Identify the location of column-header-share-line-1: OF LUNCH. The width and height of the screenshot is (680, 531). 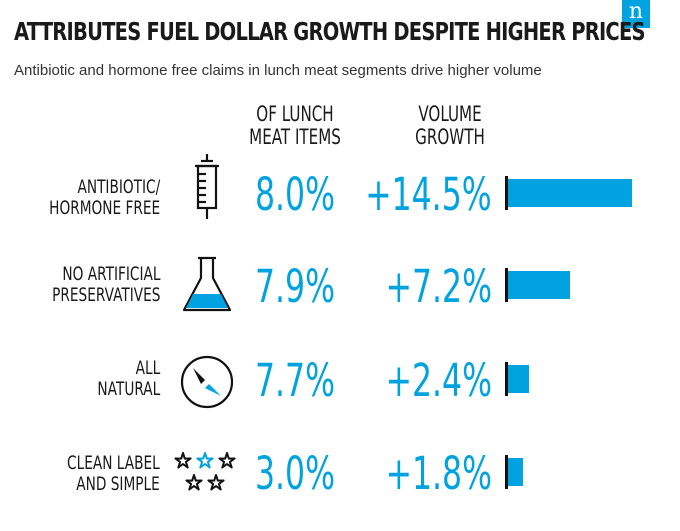
(295, 114).